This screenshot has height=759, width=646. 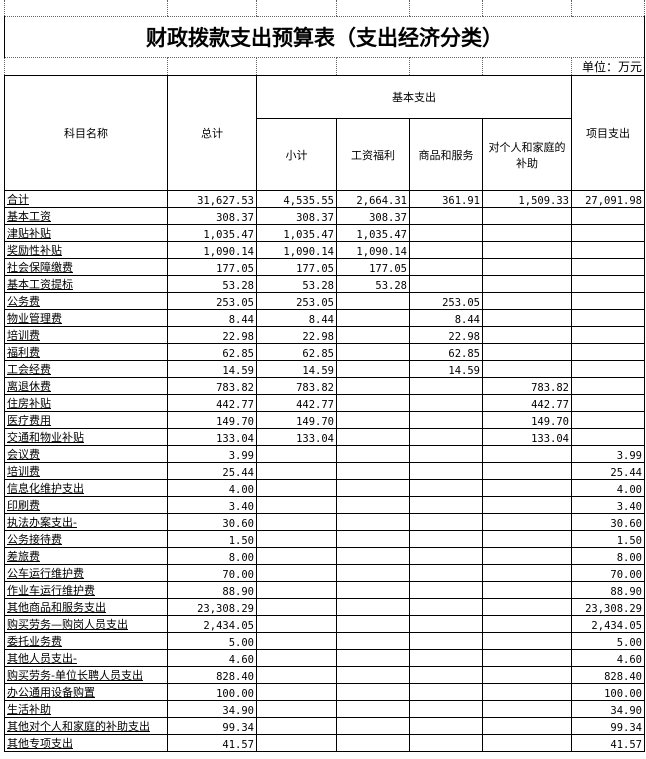 I want to click on table-row: 医疗费用 149.70 149.70 149.70, so click(x=324, y=420).